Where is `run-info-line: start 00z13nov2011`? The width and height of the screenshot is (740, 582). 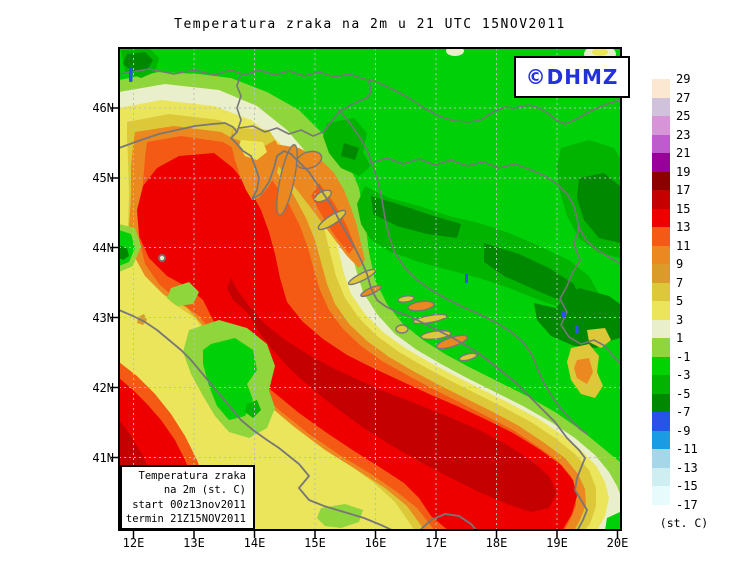
run-info-line: start 00z13nov2011 is located at coordinates (189, 504).